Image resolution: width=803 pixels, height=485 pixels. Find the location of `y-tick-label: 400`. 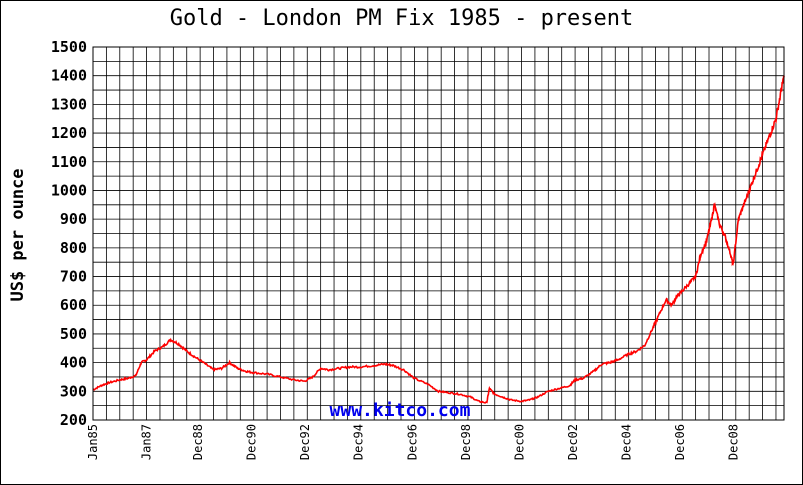

y-tick-label: 400 is located at coordinates (73, 363).